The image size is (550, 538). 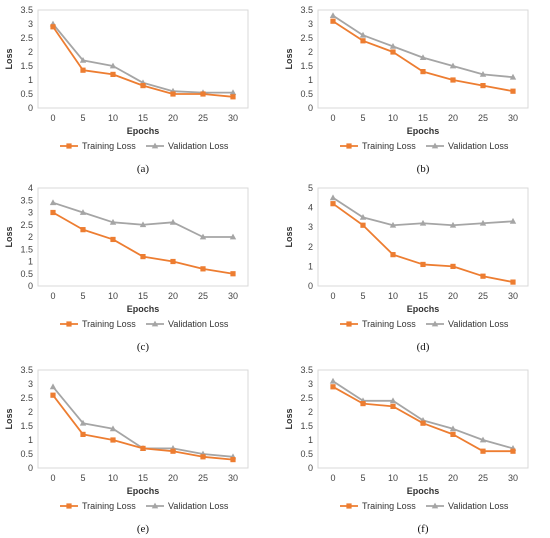 I want to click on panel-caption: (f), so click(x=423, y=529).